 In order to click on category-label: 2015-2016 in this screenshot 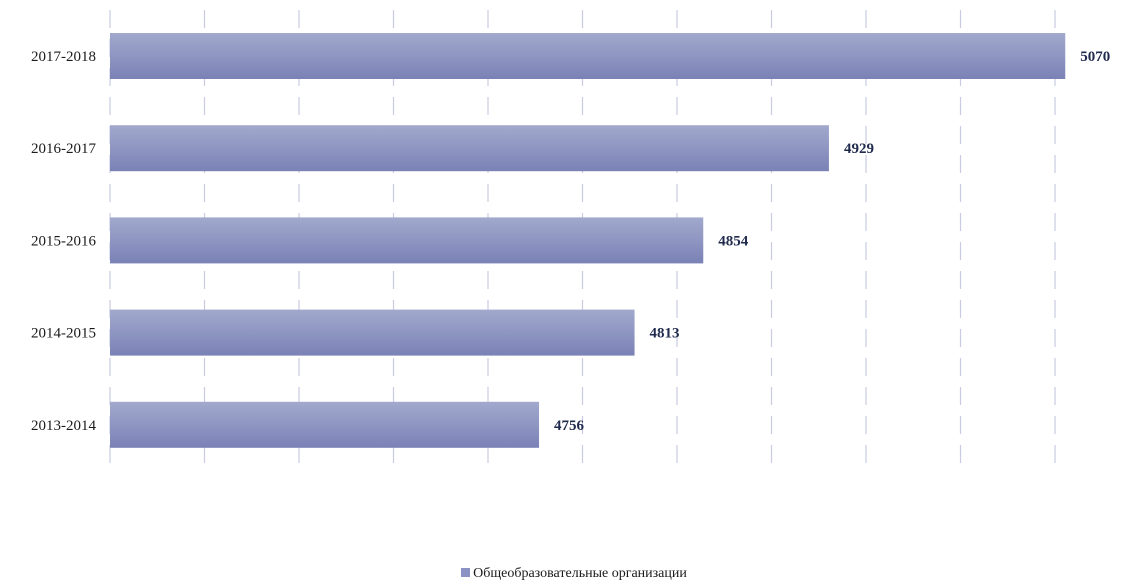, I will do `click(63, 241)`.